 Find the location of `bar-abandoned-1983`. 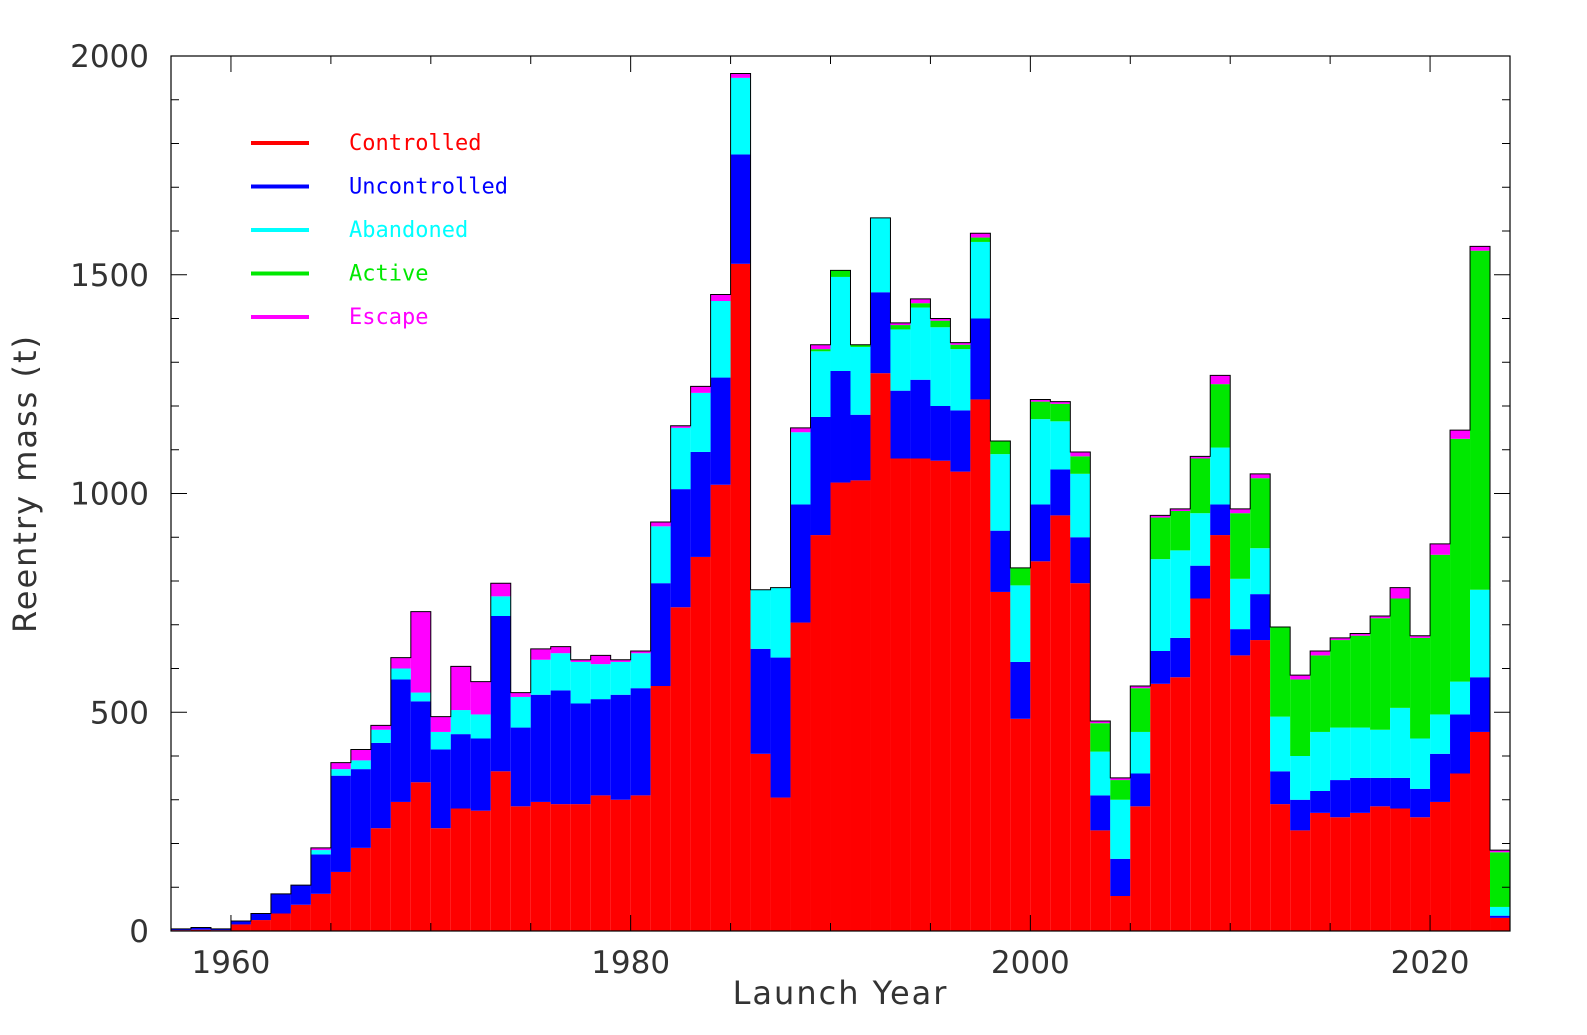

bar-abandoned-1983 is located at coordinates (700, 422).